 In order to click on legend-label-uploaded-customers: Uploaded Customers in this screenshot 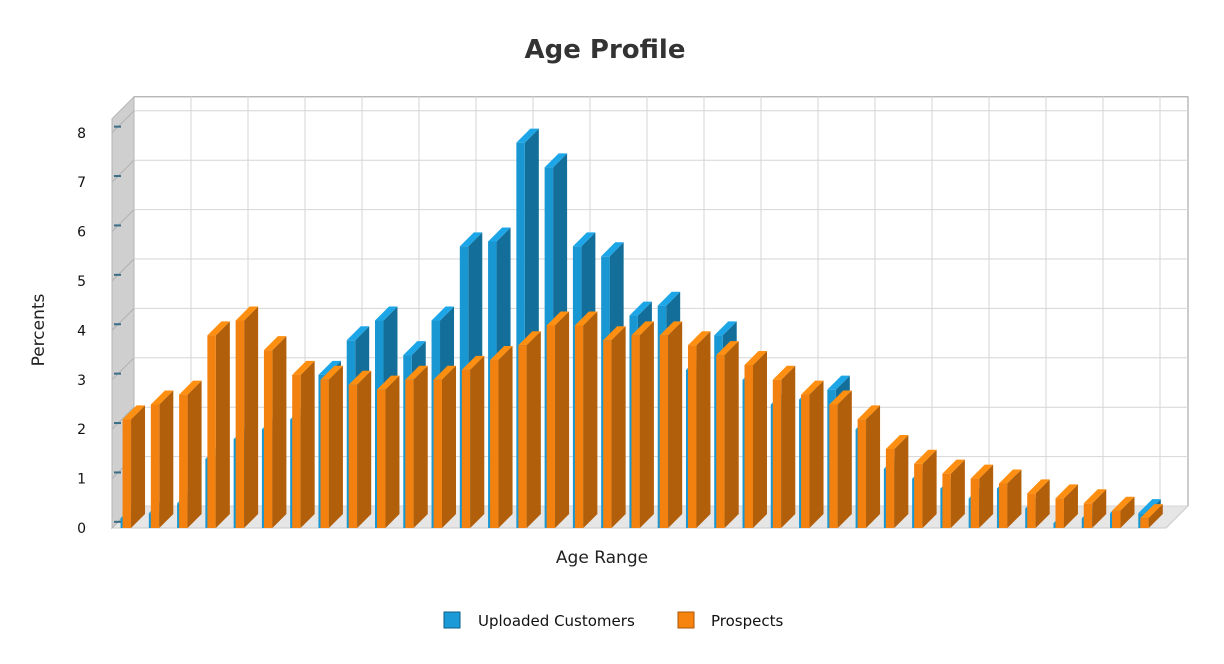, I will do `click(556, 621)`.